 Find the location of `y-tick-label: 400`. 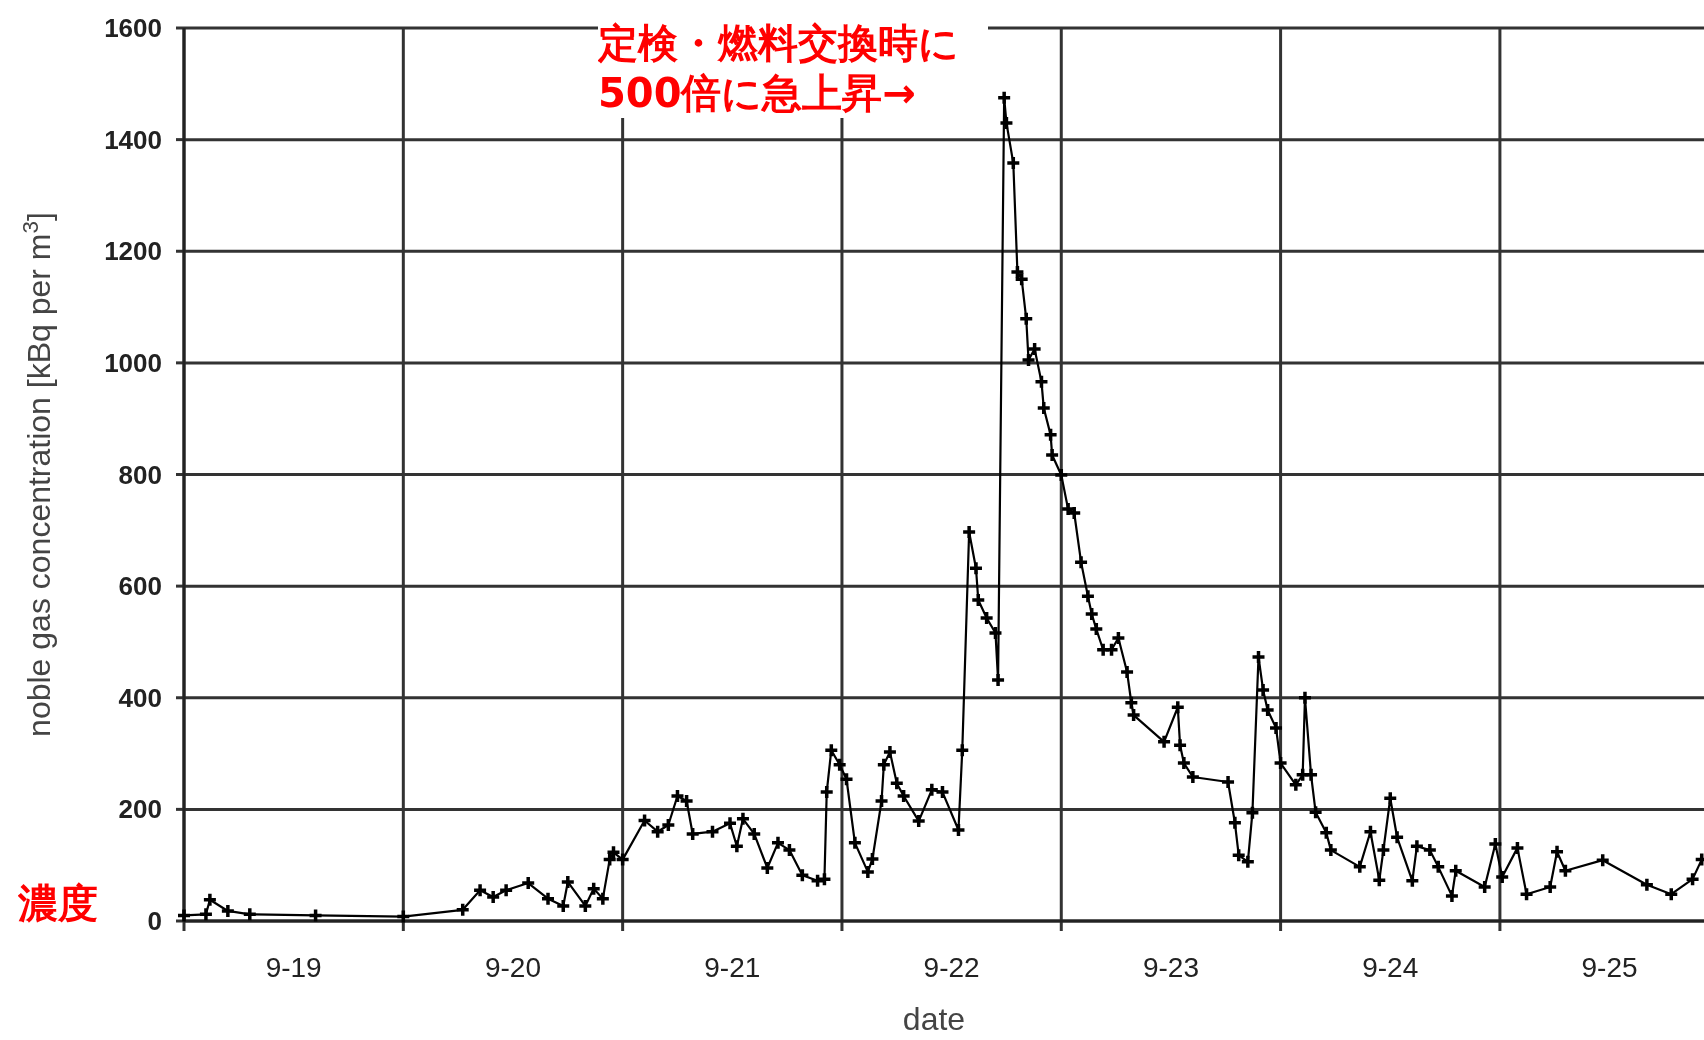

y-tick-label: 400 is located at coordinates (140, 697).